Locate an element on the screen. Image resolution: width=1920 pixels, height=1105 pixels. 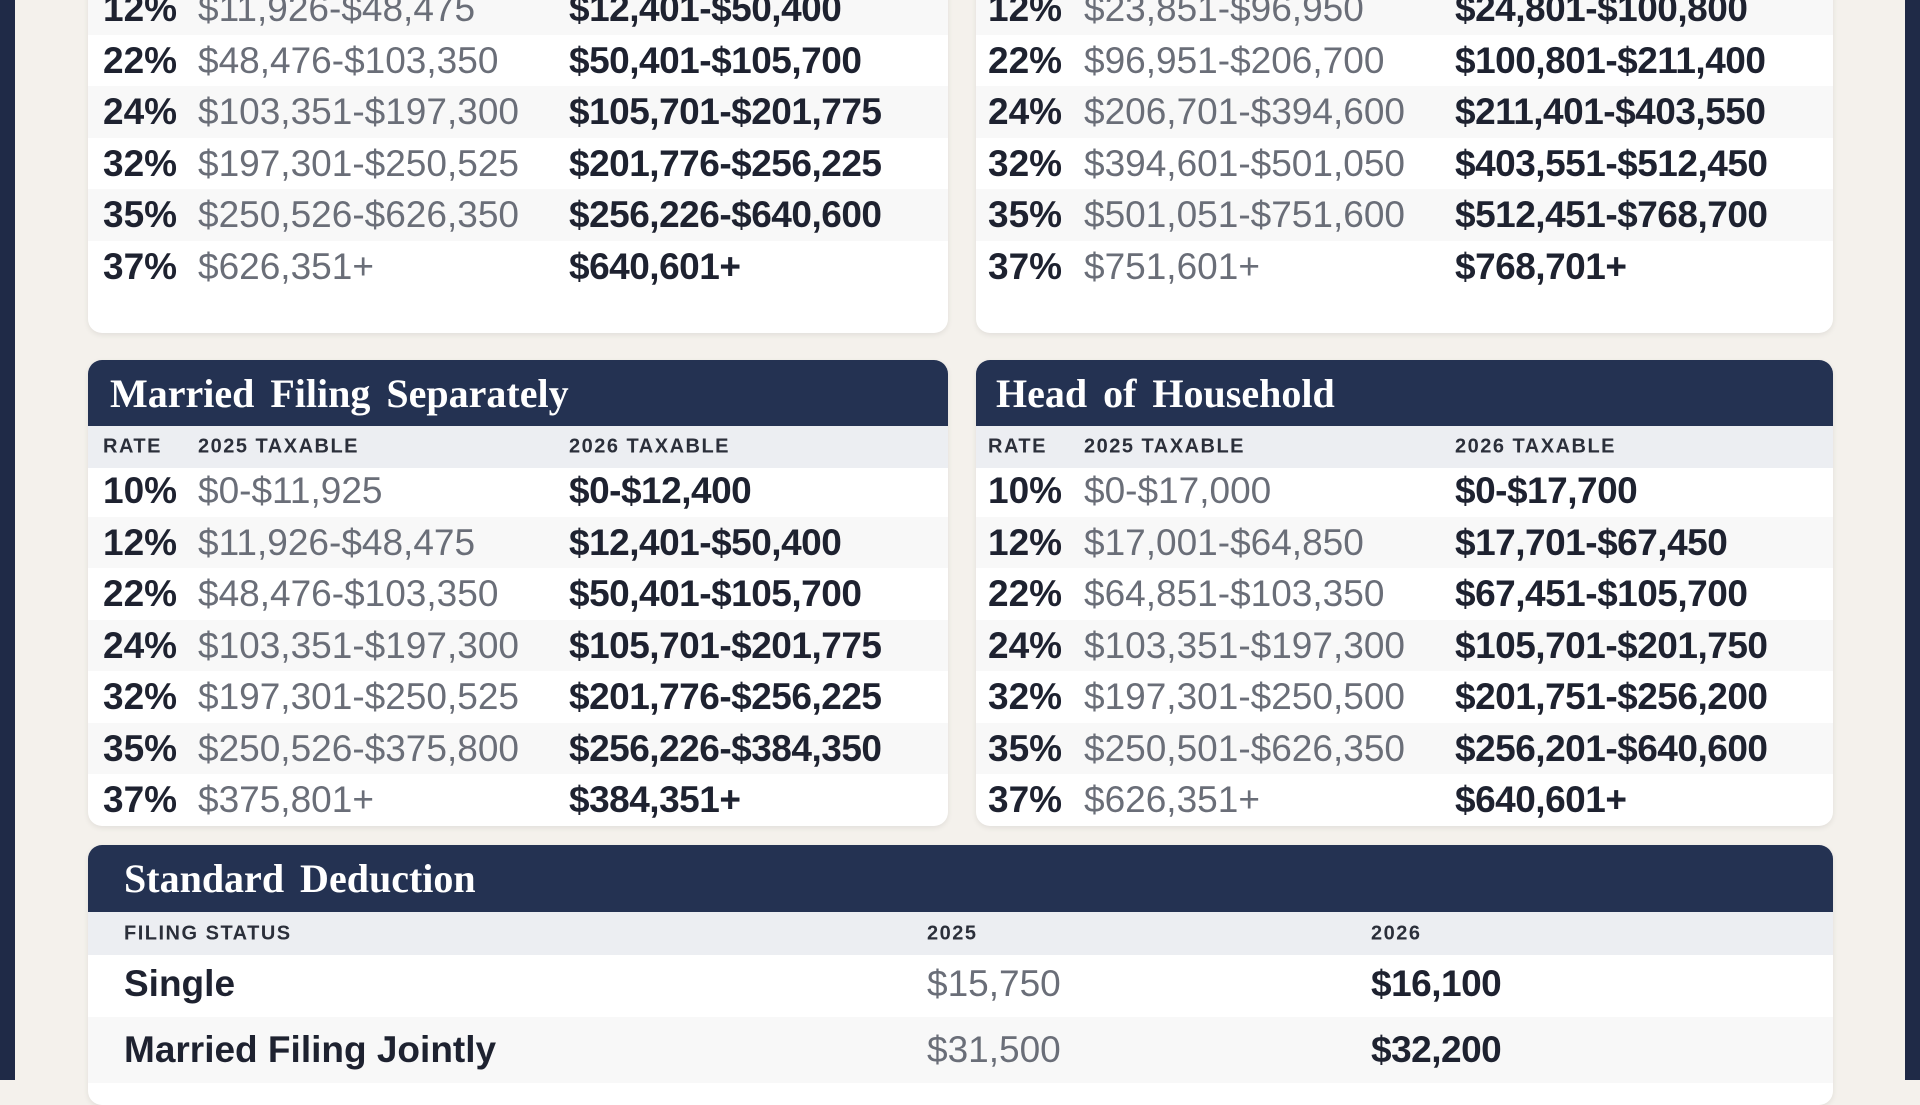
column-header-row: FILING STATUS 2025 2026 is located at coordinates (960, 933).